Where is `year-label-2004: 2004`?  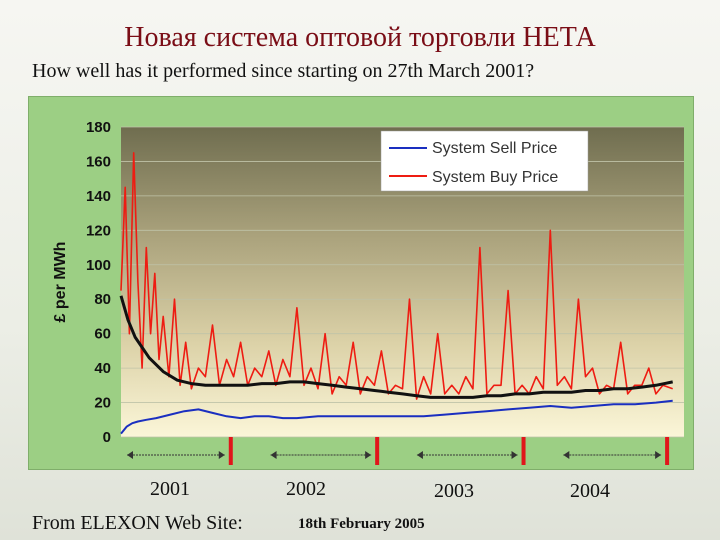
year-label-2004: 2004 is located at coordinates (590, 491).